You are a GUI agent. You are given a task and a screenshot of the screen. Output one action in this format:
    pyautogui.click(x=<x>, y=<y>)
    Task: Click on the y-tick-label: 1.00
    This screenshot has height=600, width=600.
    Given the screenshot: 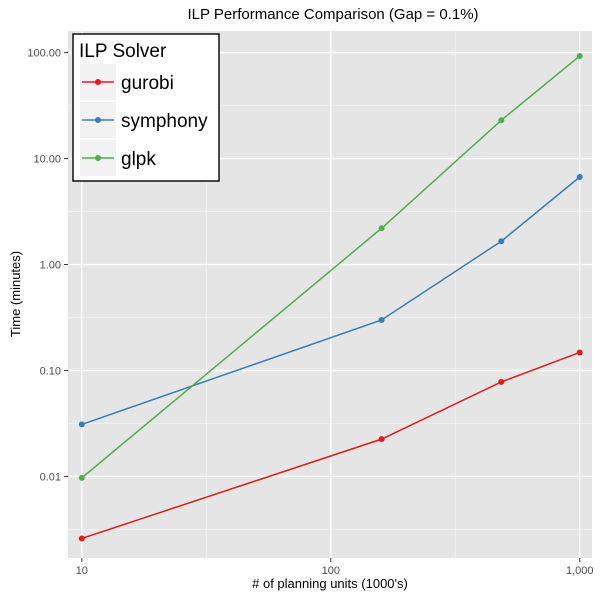 What is the action you would take?
    pyautogui.click(x=50, y=266)
    